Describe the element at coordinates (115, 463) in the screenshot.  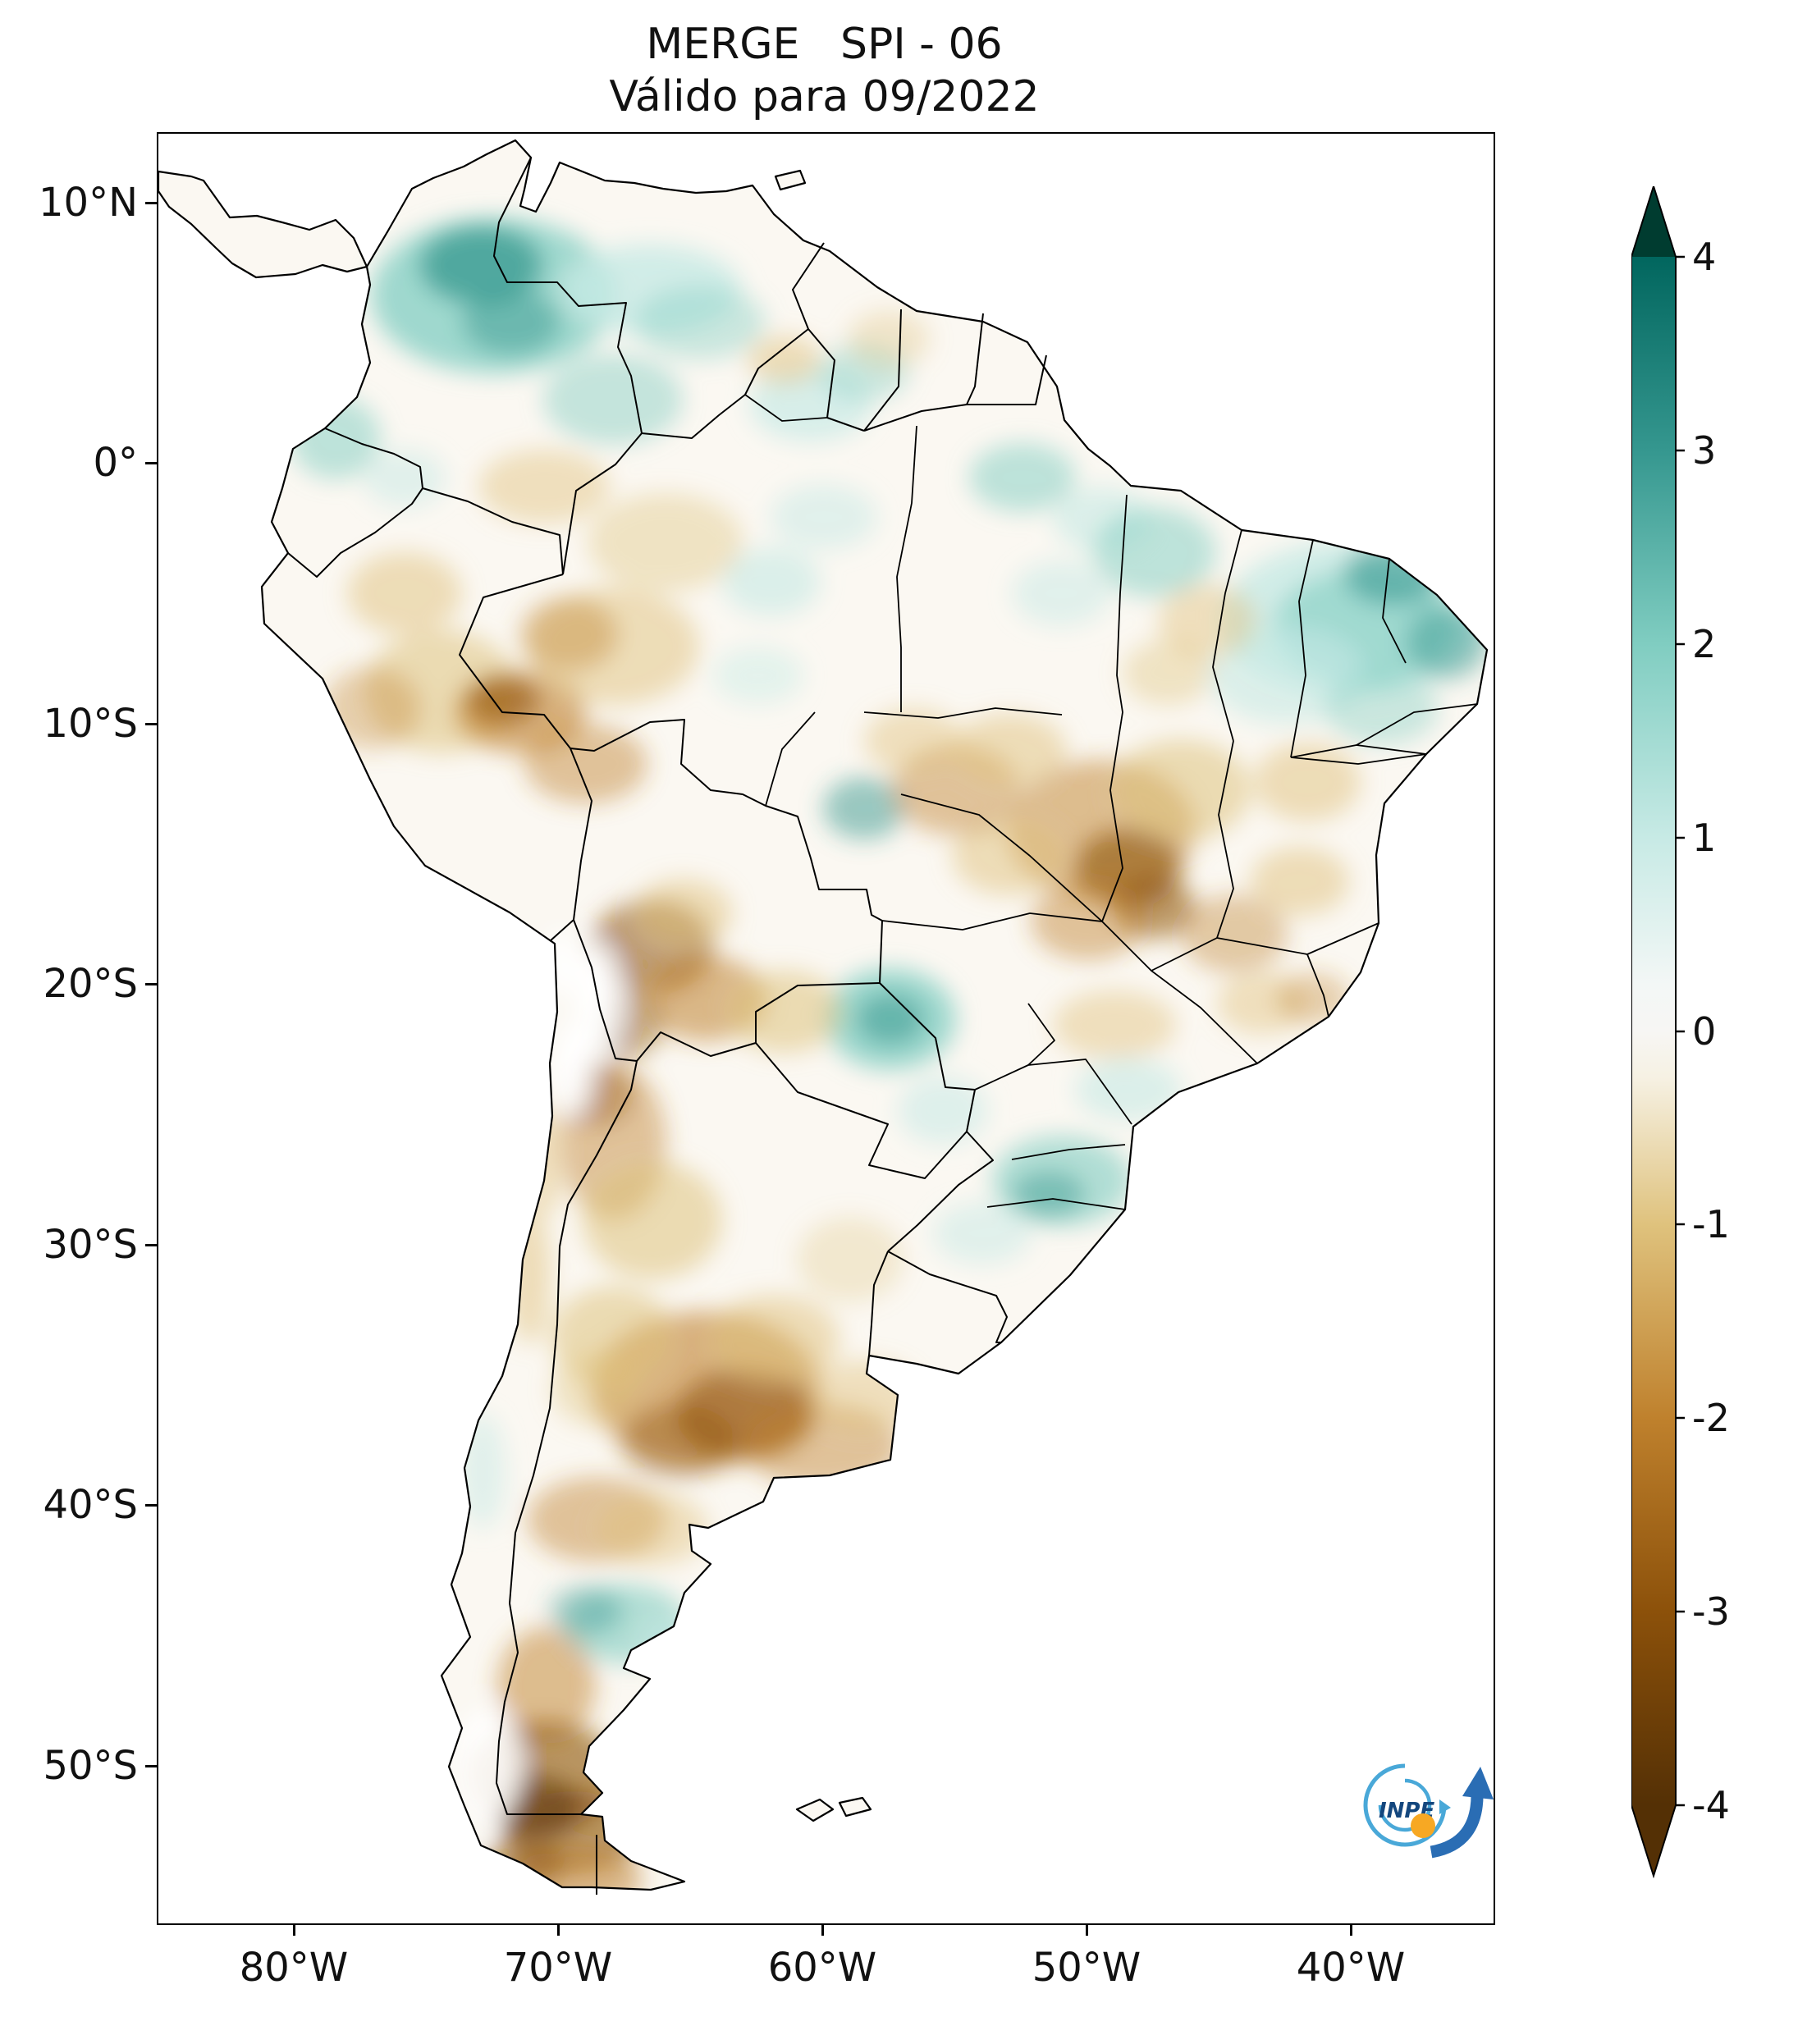
I see `y-tick-label: 0°` at that location.